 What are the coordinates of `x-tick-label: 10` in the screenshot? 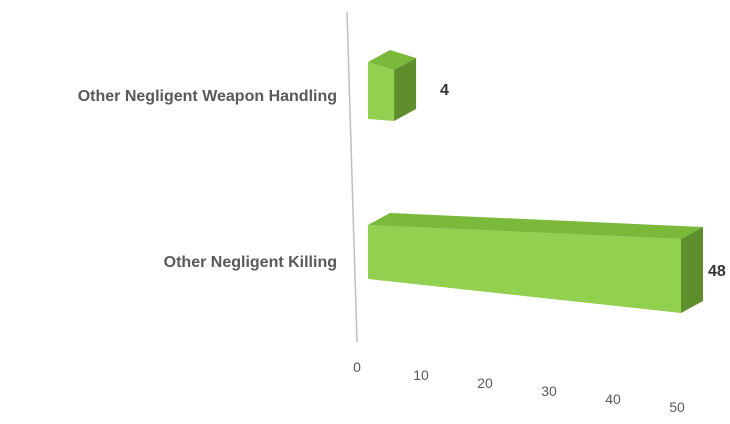 It's located at (421, 375).